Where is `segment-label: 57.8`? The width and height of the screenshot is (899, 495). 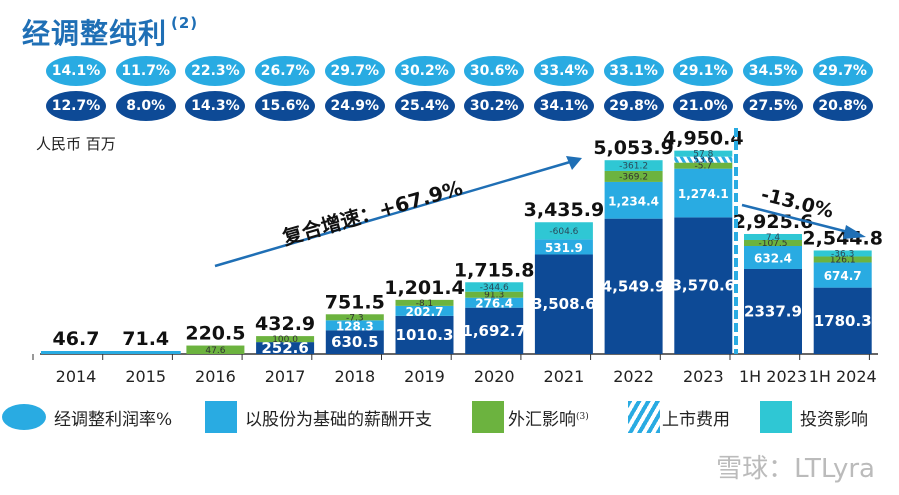
segment-label: 57.8 is located at coordinates (703, 155).